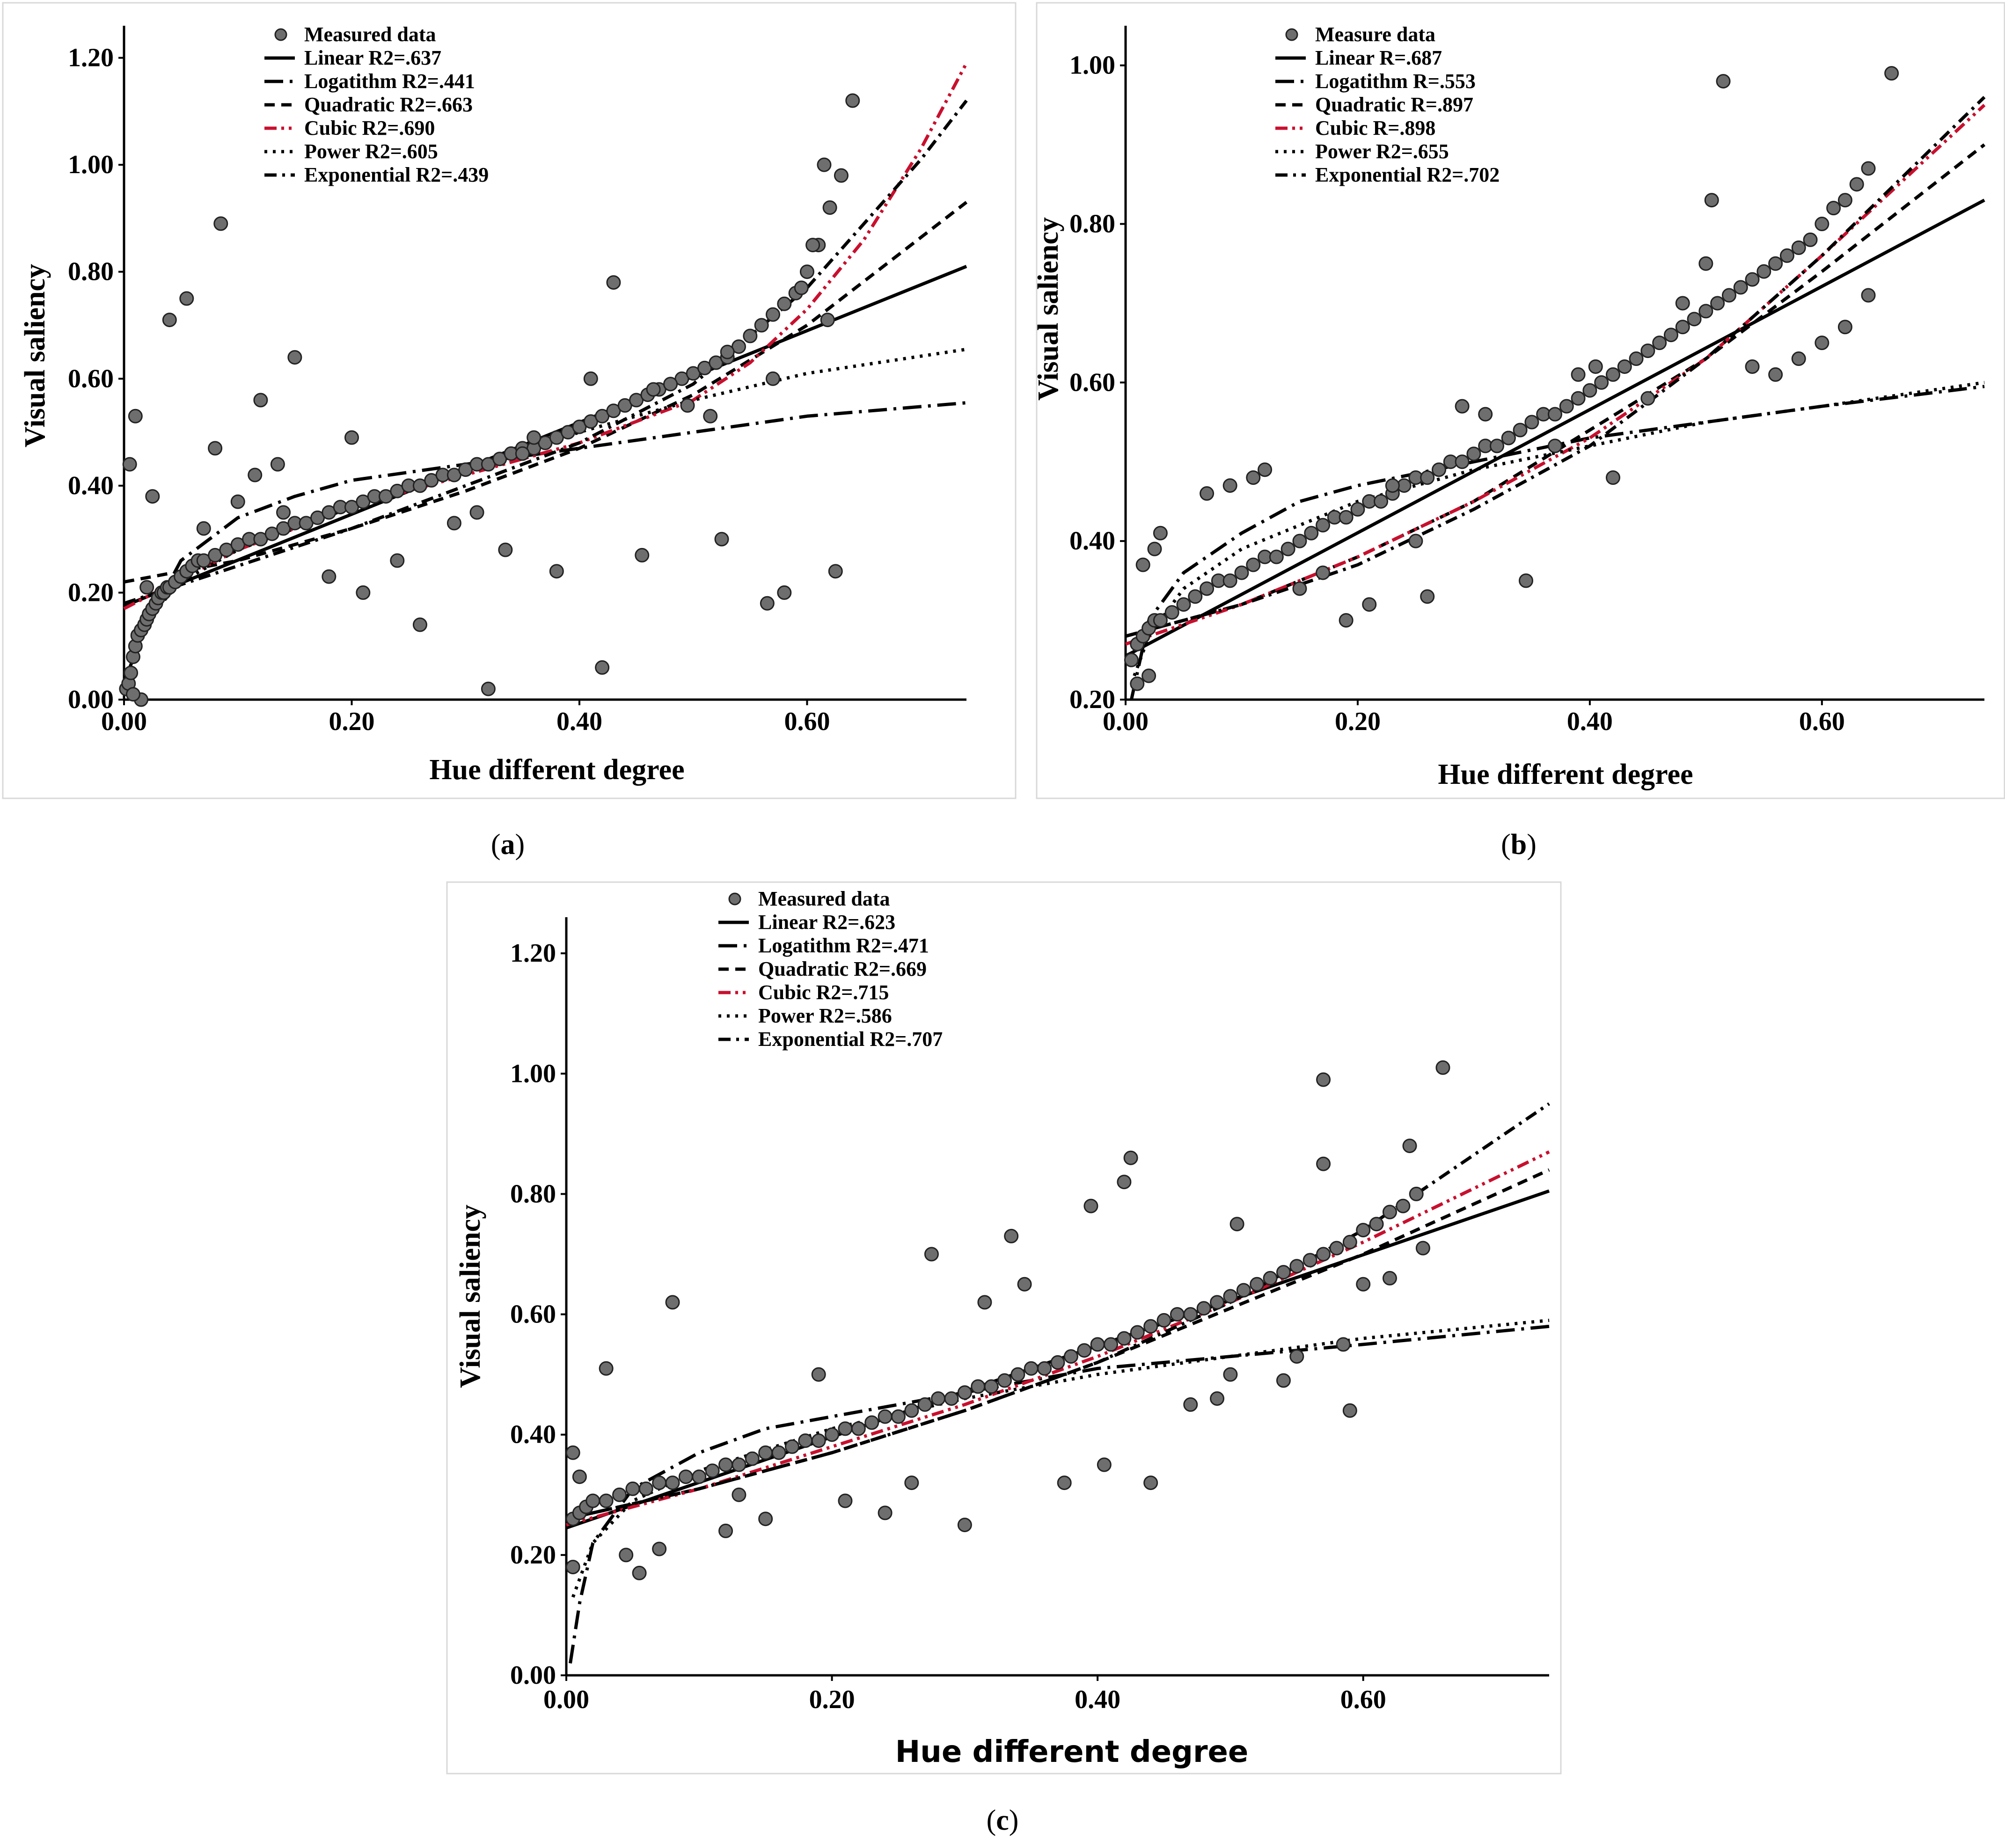 The width and height of the screenshot is (2005, 1848). Describe the element at coordinates (372, 57) in the screenshot. I see `legend-label: Linear R2=.637` at that location.